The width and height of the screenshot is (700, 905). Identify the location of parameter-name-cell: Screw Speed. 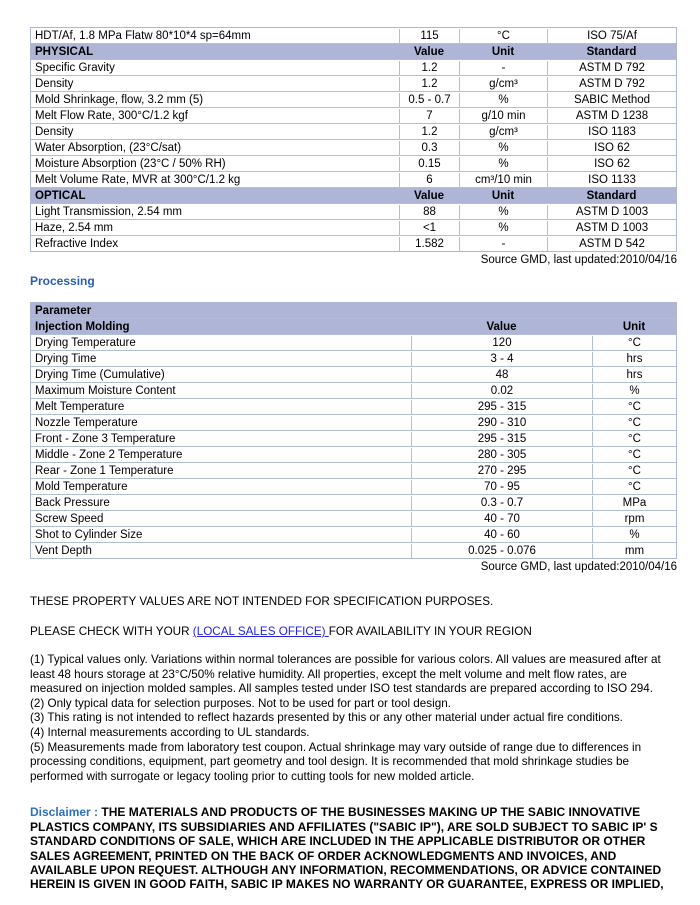
(69, 518).